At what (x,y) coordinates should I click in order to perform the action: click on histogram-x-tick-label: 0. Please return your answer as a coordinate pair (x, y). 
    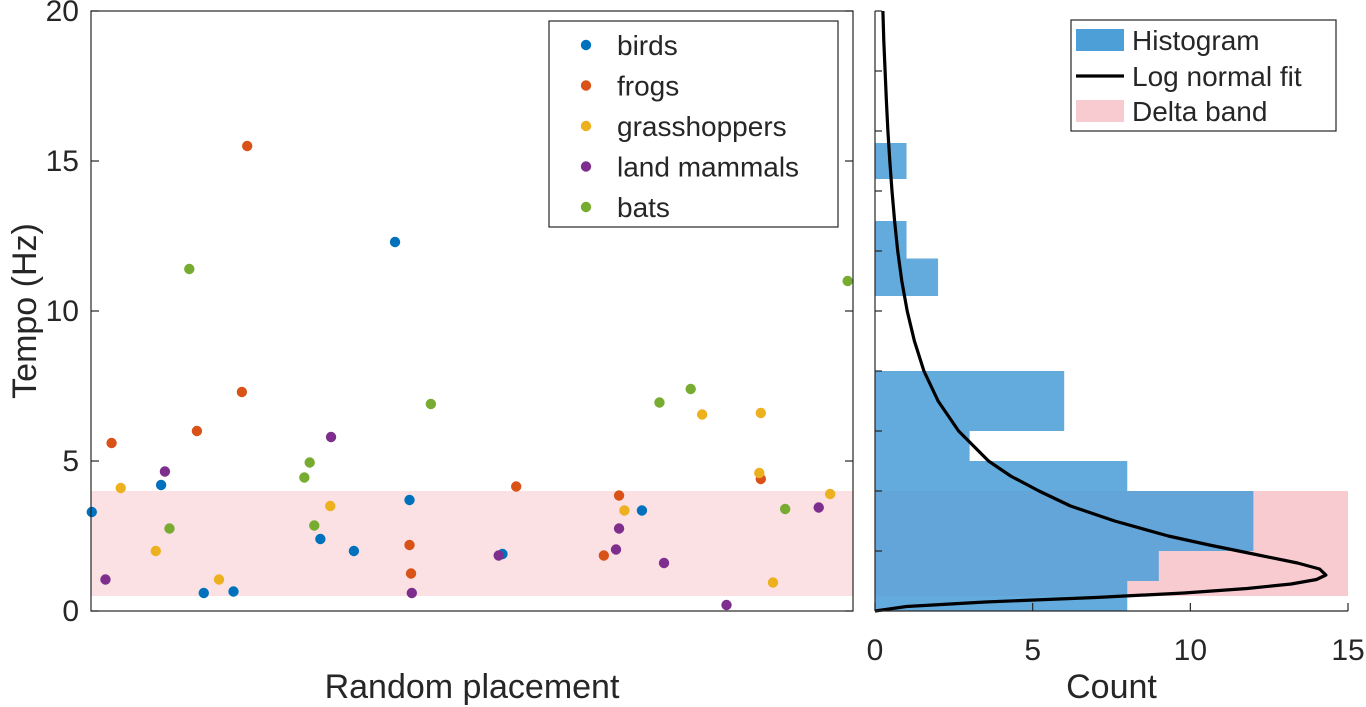
    Looking at the image, I should click on (875, 650).